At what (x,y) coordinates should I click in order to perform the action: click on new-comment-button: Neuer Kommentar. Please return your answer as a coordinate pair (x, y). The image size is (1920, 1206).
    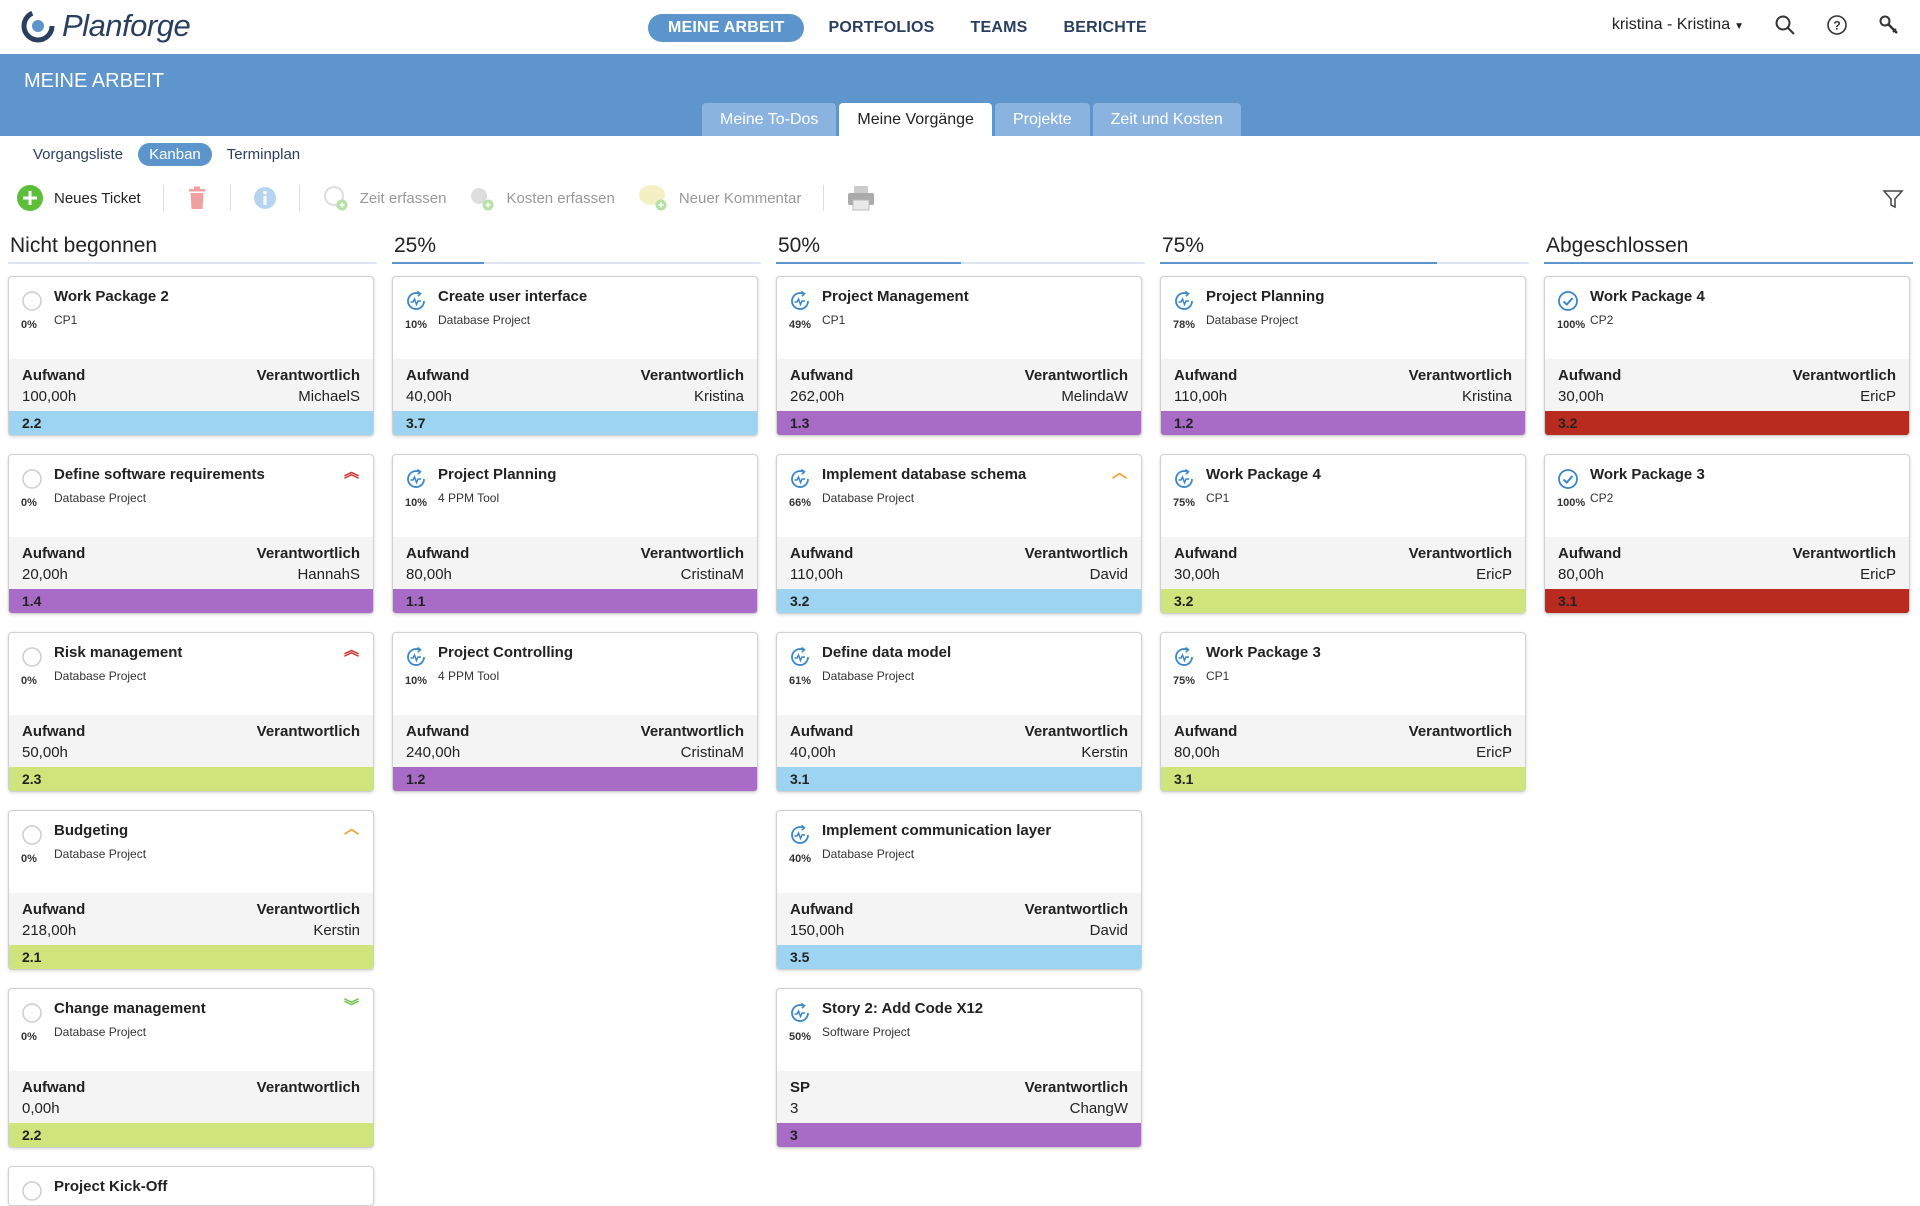
    Looking at the image, I should click on (719, 198).